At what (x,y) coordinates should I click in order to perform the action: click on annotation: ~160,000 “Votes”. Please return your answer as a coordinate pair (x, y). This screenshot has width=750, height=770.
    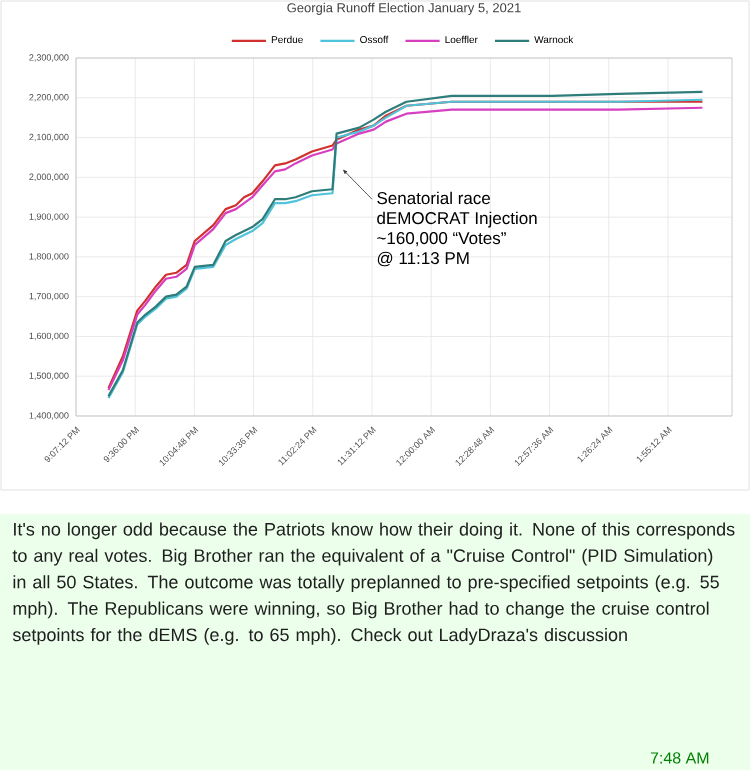
    Looking at the image, I should click on (441, 239).